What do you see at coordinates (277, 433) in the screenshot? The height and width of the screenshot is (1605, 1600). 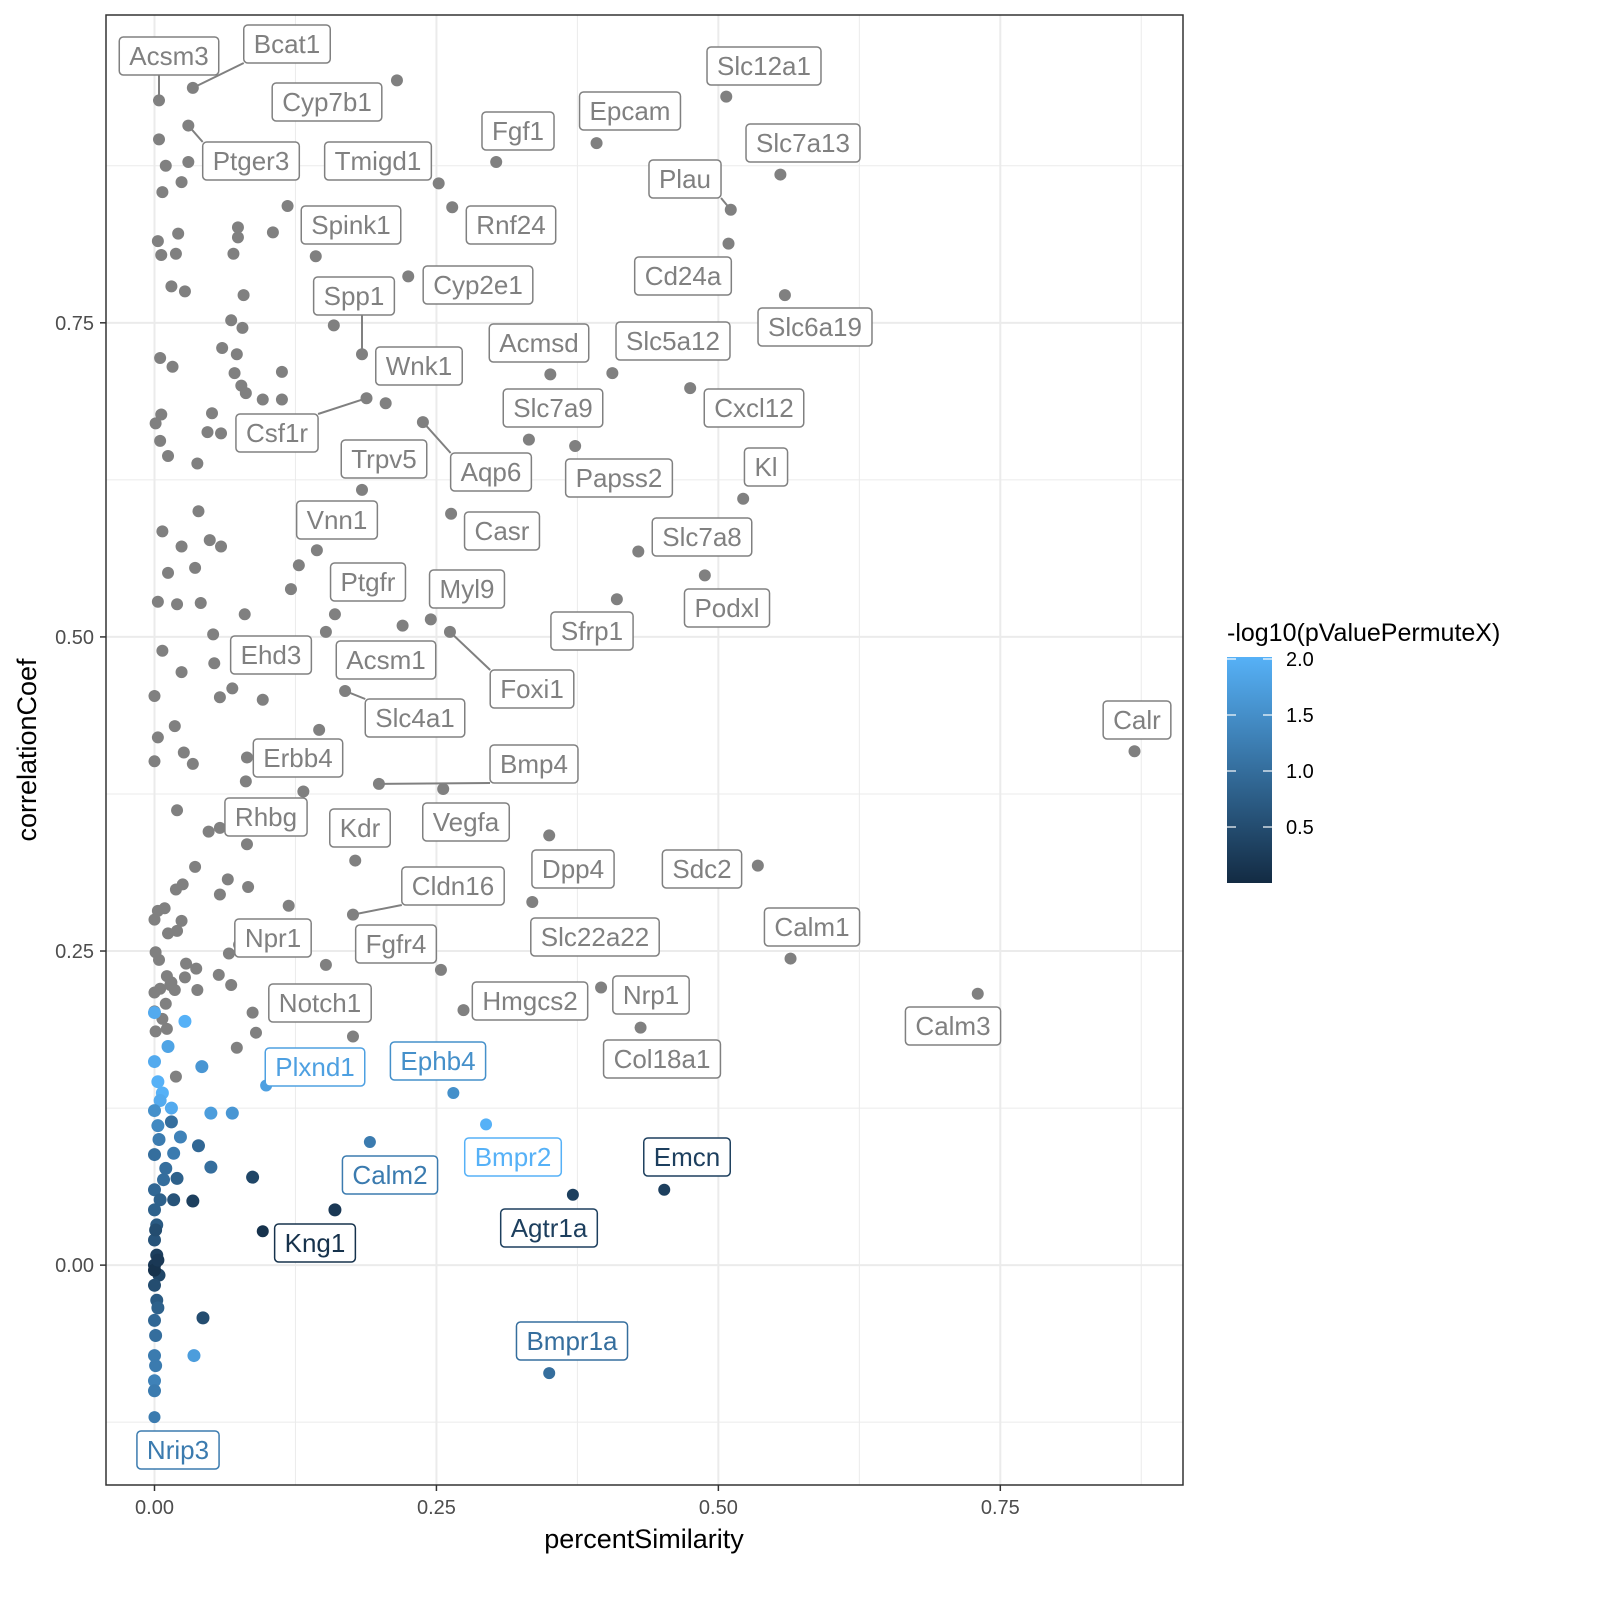 I see `label-text: Csf1r` at bounding box center [277, 433].